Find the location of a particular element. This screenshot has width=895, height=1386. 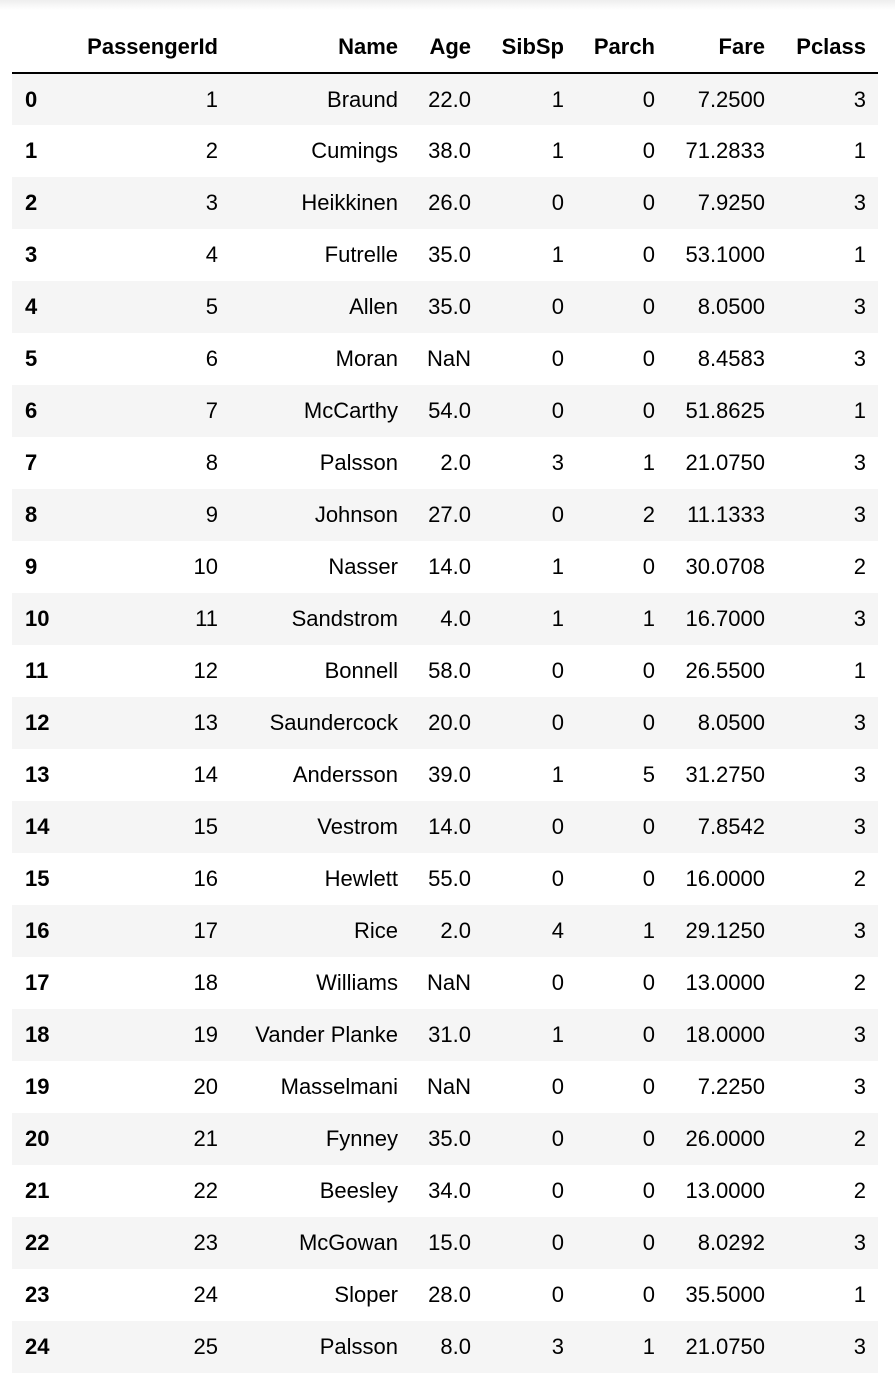

row-index: 21 is located at coordinates (37, 1190).